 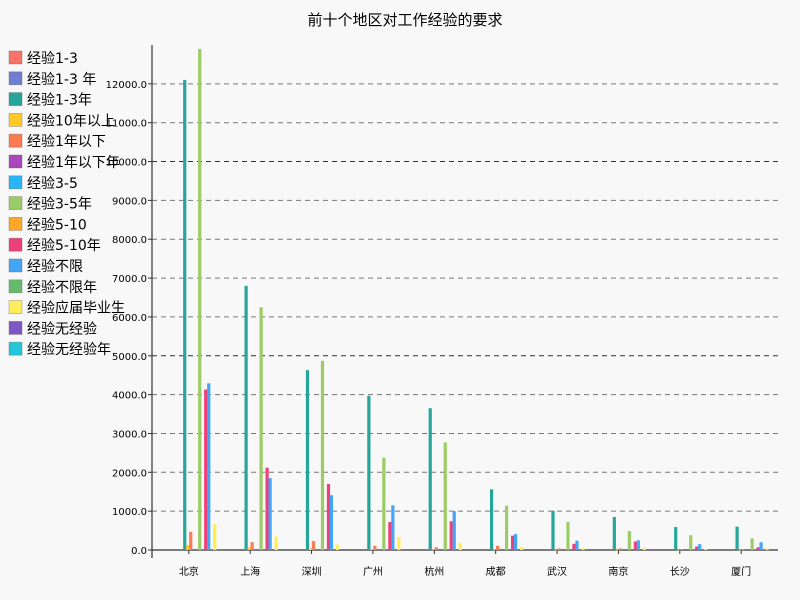 What do you see at coordinates (52, 287) in the screenshot?
I see `legend-item: 经验不限年` at bounding box center [52, 287].